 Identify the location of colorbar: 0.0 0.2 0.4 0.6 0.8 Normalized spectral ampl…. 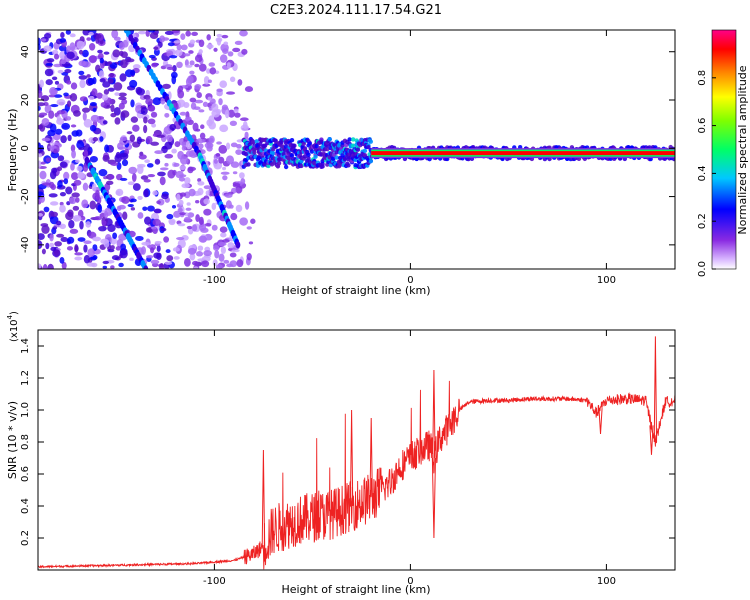
(723, 153).